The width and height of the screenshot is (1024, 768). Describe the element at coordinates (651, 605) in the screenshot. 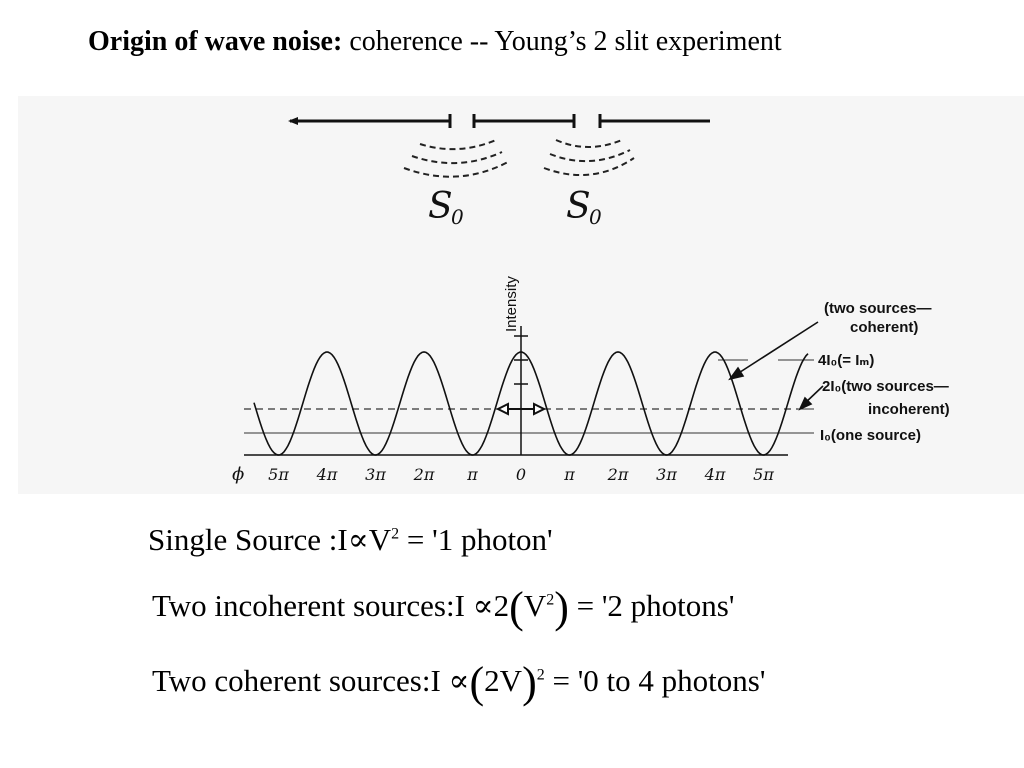

I see `eq2-result: = '2 photons'` at that location.